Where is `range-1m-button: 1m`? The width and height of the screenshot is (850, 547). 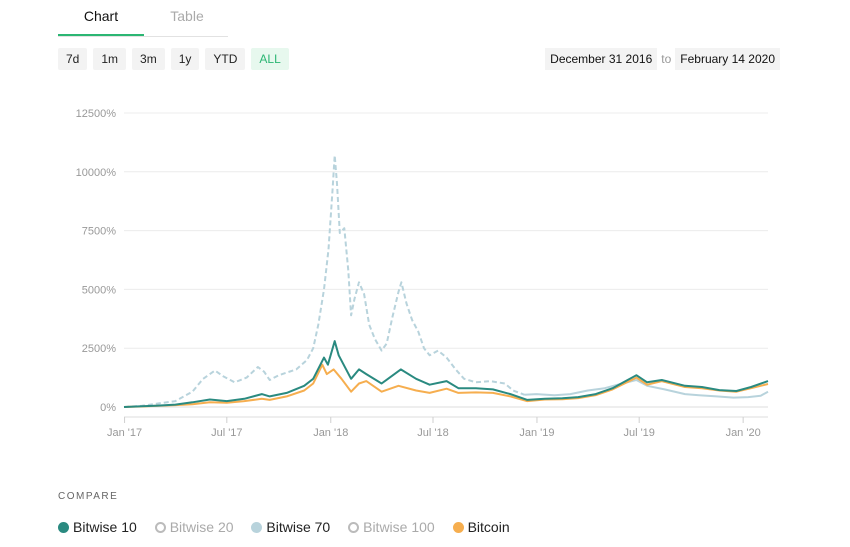
range-1m-button: 1m is located at coordinates (110, 59).